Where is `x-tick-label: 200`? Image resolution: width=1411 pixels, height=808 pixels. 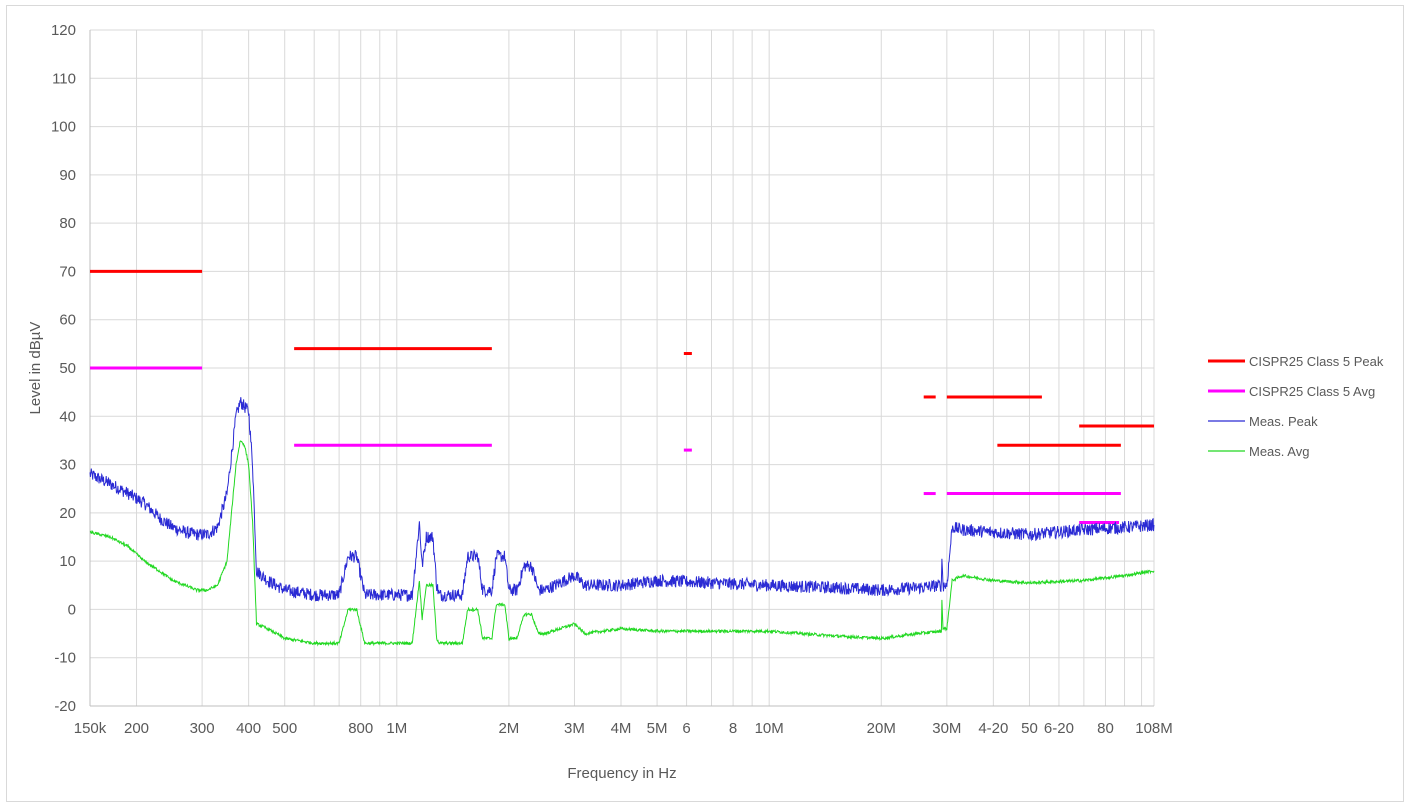
x-tick-label: 200 is located at coordinates (136, 728).